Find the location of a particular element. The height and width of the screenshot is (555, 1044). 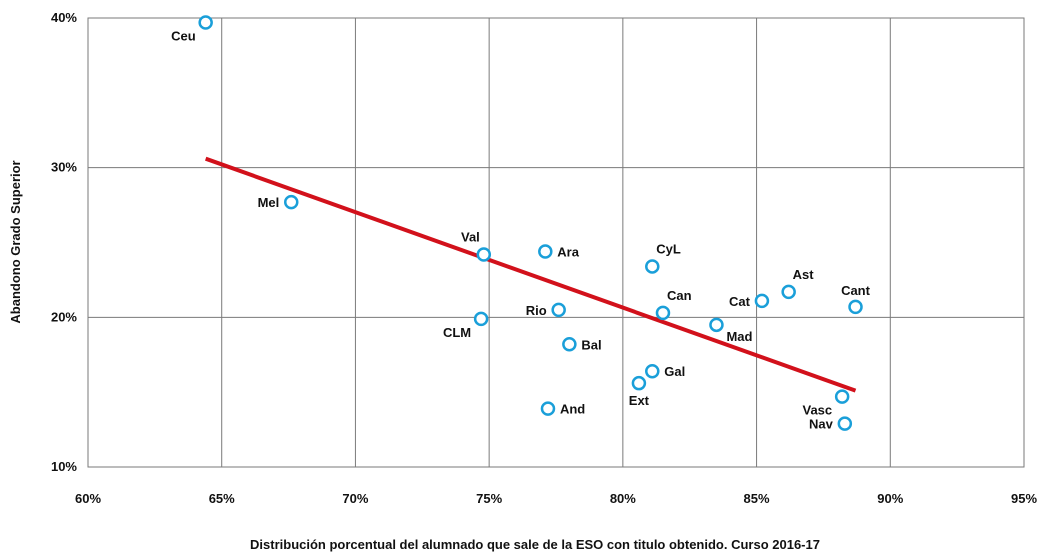

data-point-label: CyL is located at coordinates (668, 248).